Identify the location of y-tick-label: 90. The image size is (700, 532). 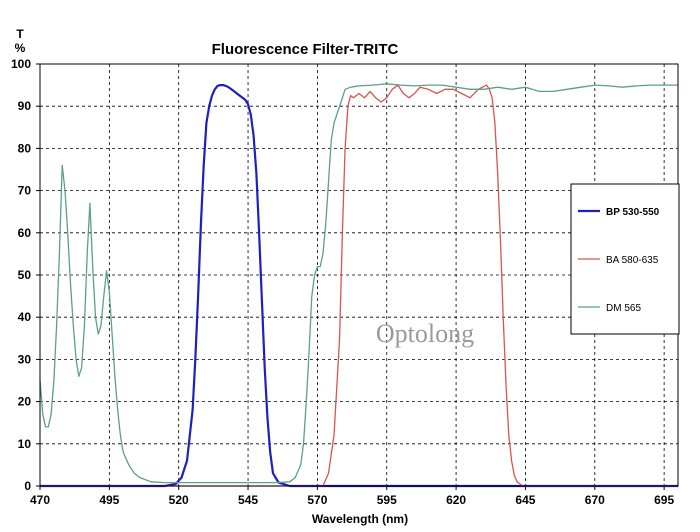
(25, 106).